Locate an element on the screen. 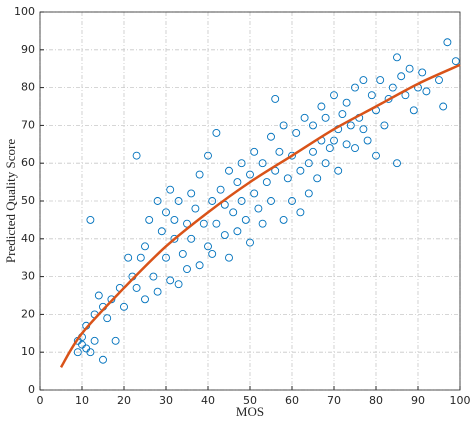 The image size is (470, 424). x-tick-label: 70 is located at coordinates (334, 400).